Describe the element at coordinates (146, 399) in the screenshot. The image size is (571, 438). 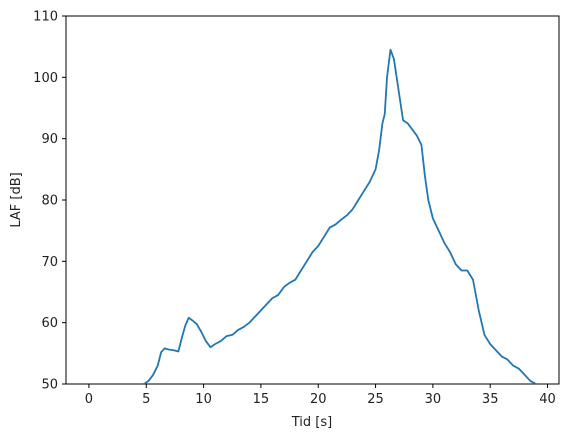
I see `x-tick-label: 5` at that location.